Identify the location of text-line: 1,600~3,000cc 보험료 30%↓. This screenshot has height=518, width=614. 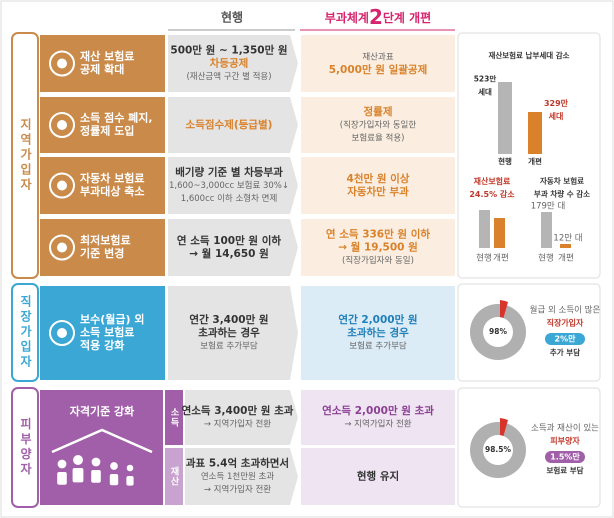
(229, 186).